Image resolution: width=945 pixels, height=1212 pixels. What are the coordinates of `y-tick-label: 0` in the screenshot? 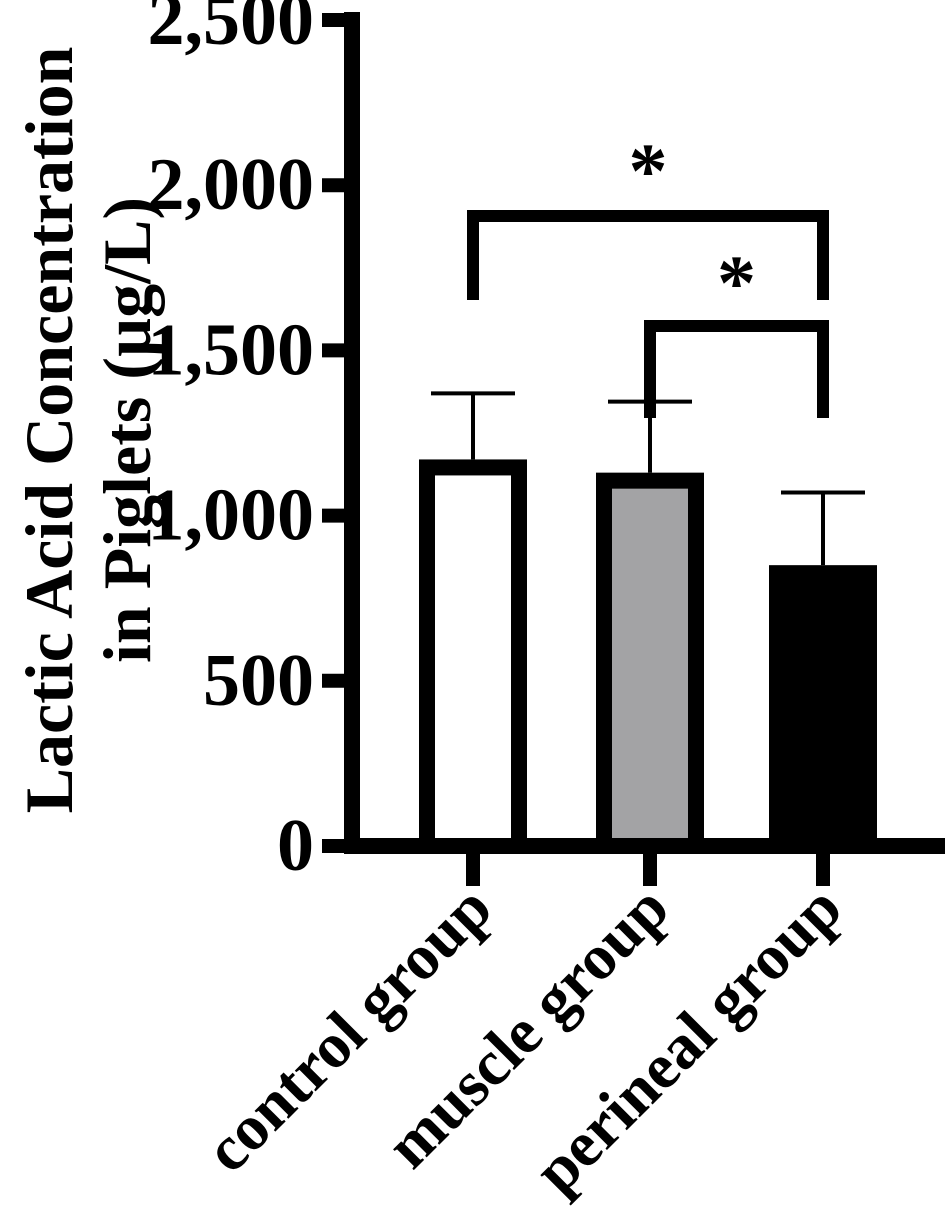 It's located at (295, 846).